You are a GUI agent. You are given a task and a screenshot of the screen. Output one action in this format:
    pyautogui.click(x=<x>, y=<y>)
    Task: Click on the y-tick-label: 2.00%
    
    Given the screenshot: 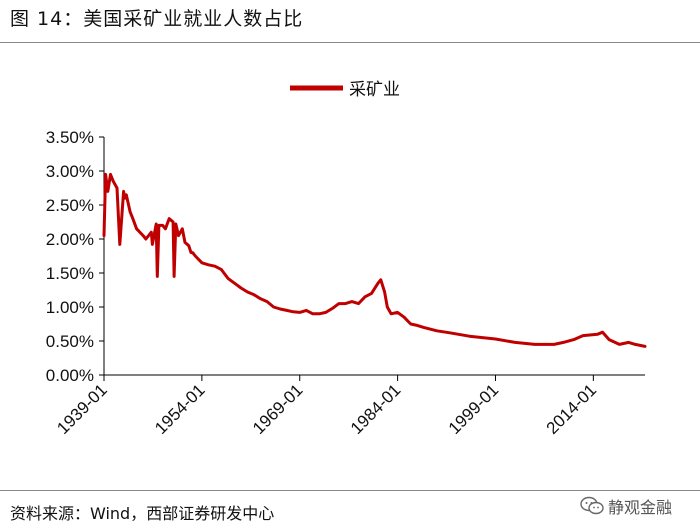 What is the action you would take?
    pyautogui.click(x=70, y=239)
    